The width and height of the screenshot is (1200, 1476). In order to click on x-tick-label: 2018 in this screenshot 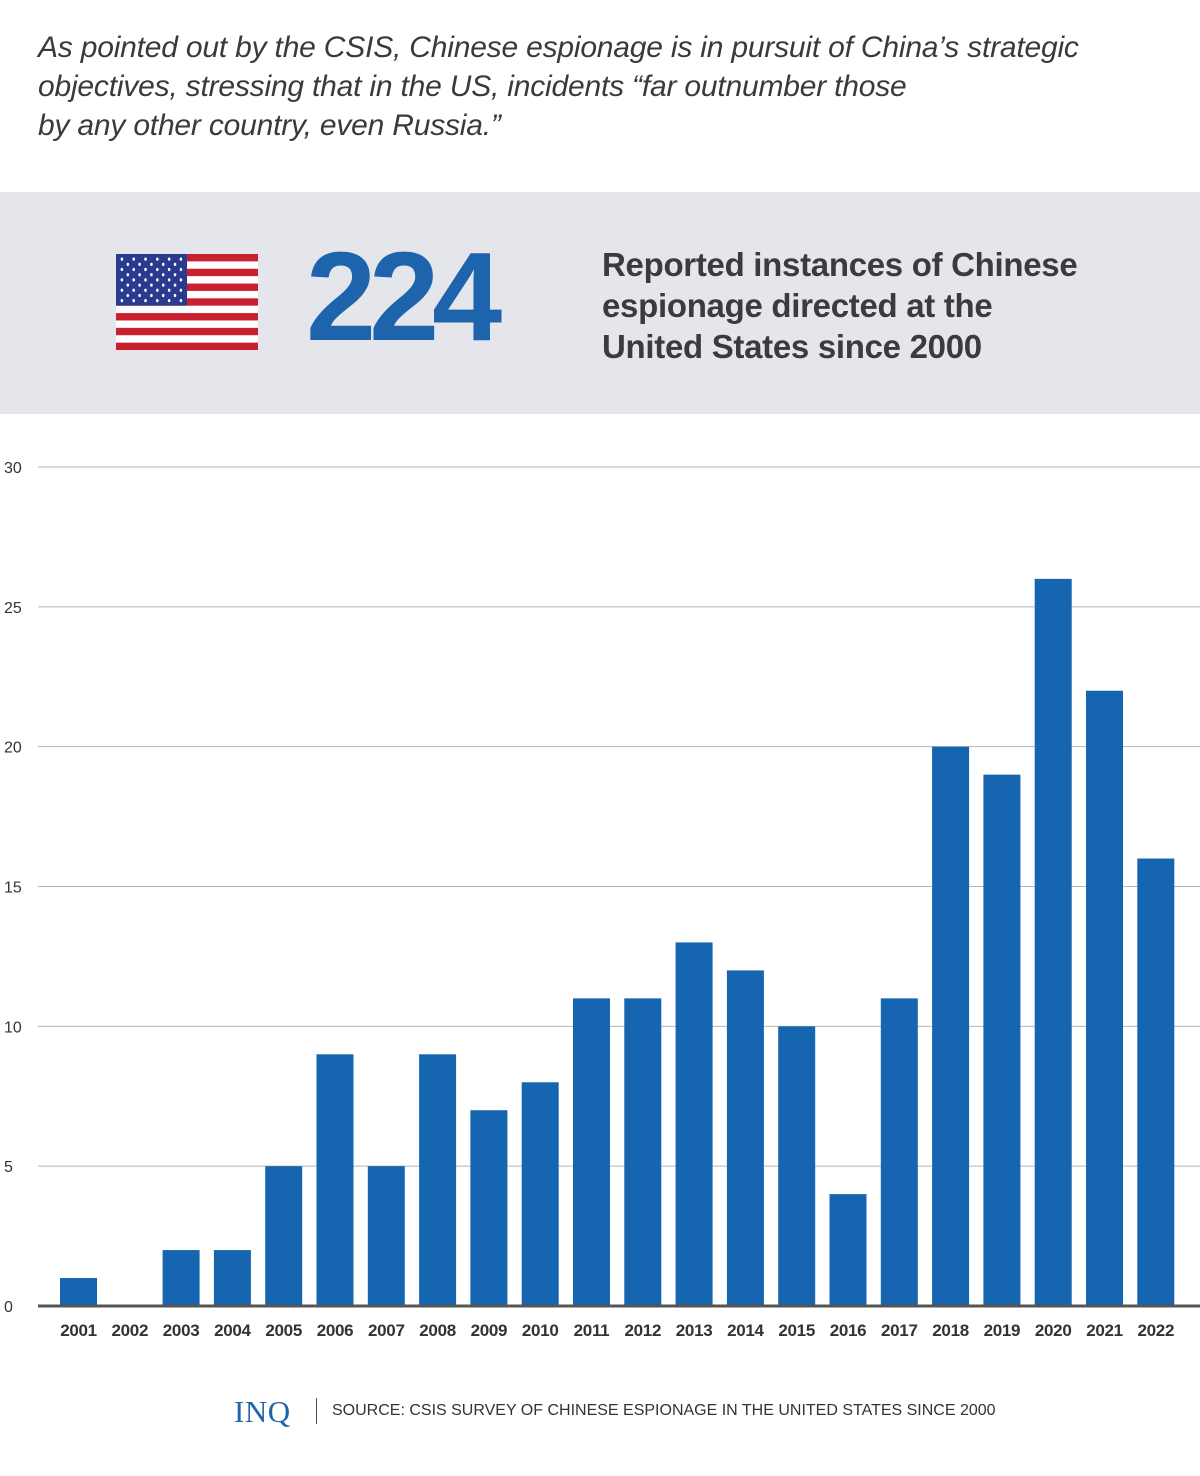, I will do `click(950, 1330)`.